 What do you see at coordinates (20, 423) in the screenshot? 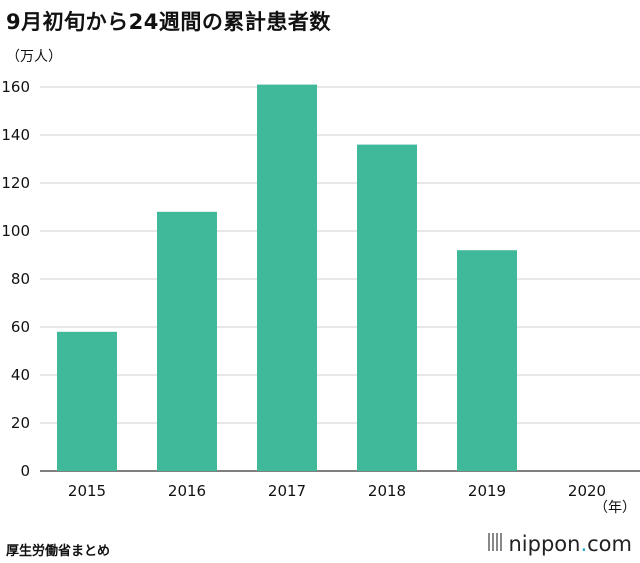
I see `y-tick-label: 20` at bounding box center [20, 423].